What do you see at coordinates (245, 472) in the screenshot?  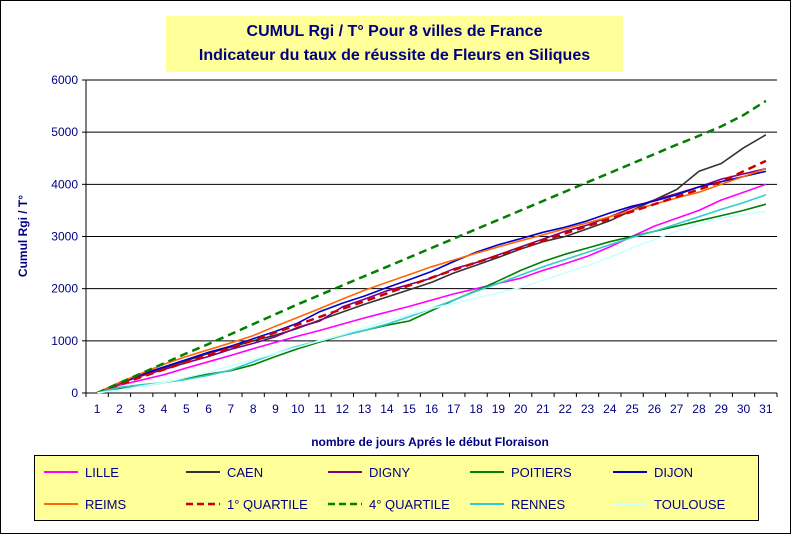 I see `legend-label: CAEN` at bounding box center [245, 472].